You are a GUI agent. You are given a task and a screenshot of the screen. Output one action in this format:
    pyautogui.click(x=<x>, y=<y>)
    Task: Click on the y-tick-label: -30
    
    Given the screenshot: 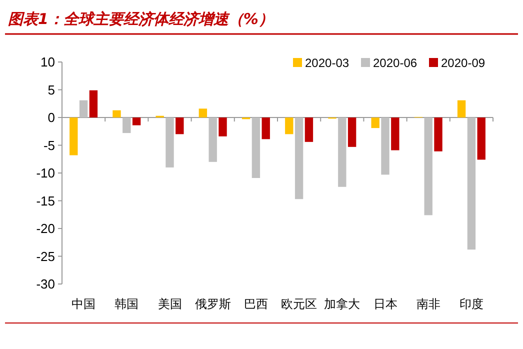 What is the action you would take?
    pyautogui.click(x=45, y=284)
    